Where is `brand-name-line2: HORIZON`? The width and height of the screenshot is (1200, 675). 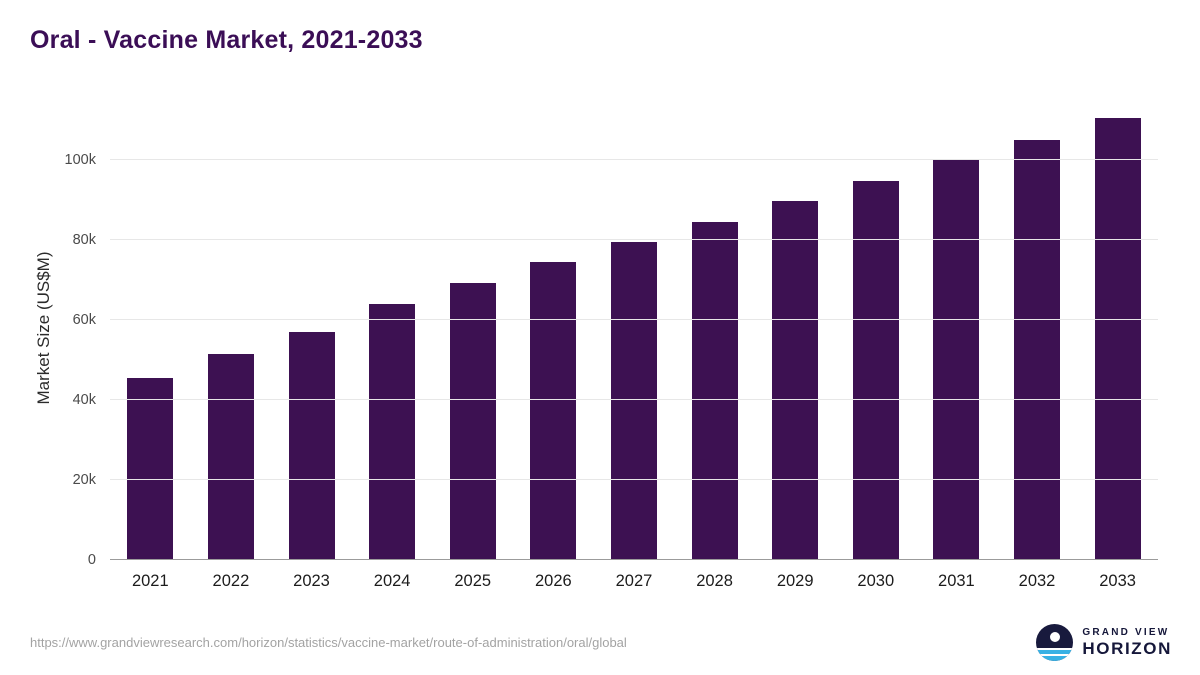
brand-name-line2: HORIZON is located at coordinates (1127, 648).